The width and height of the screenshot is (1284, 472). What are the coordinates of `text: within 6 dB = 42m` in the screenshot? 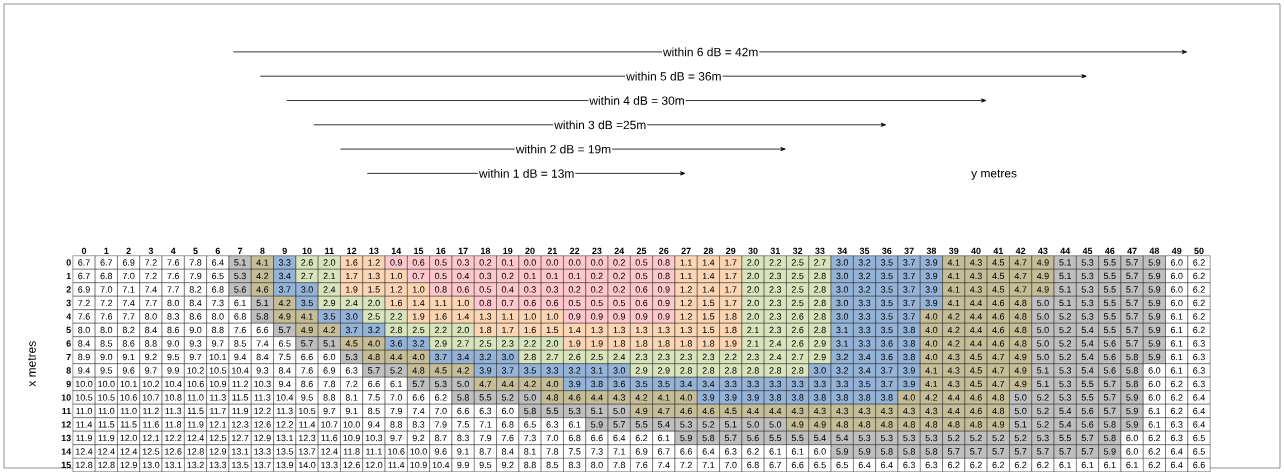 It's located at (710, 52).